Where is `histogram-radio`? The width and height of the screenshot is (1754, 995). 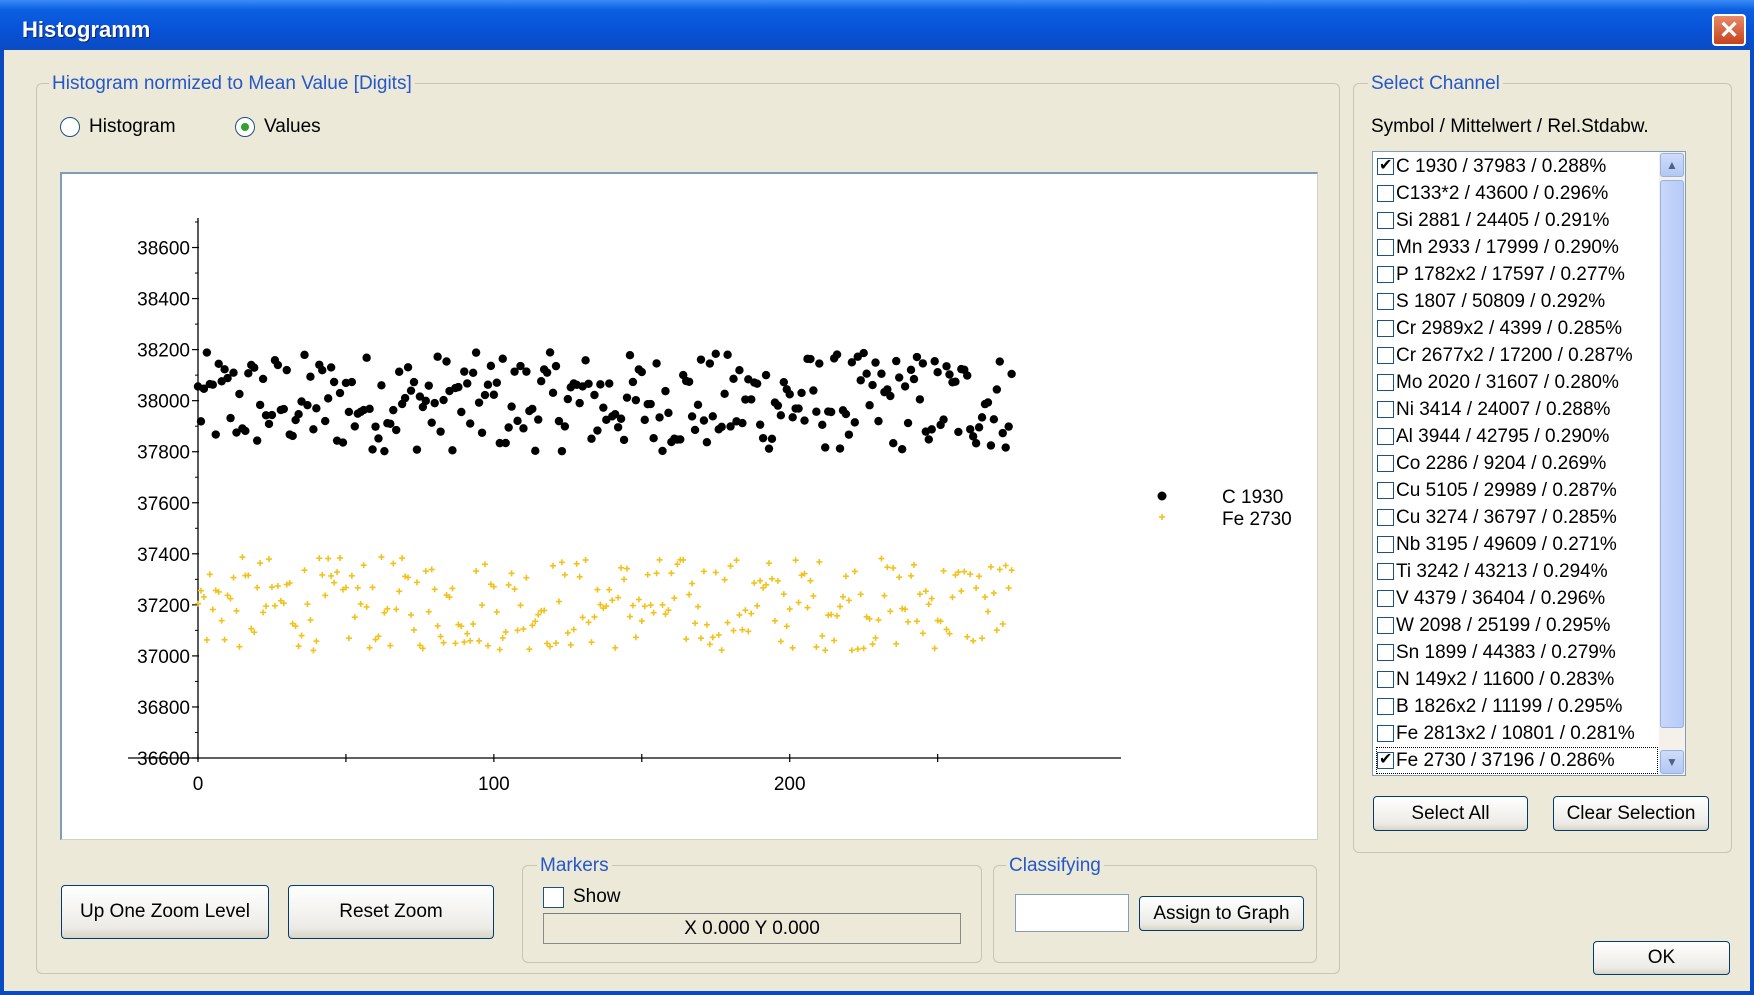
histogram-radio is located at coordinates (70, 127).